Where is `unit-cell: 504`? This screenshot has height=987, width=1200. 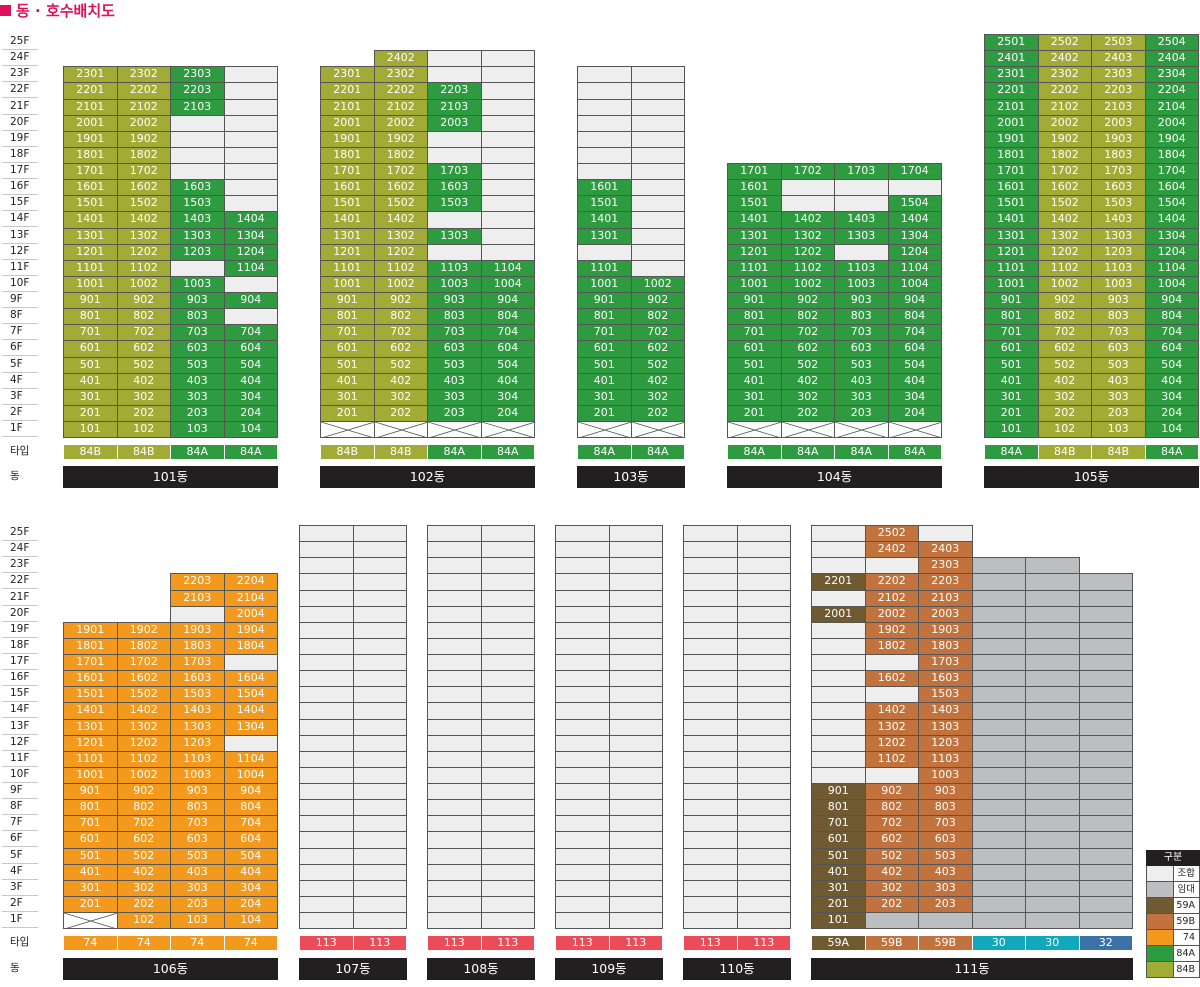
unit-cell: 504 is located at coordinates (250, 365).